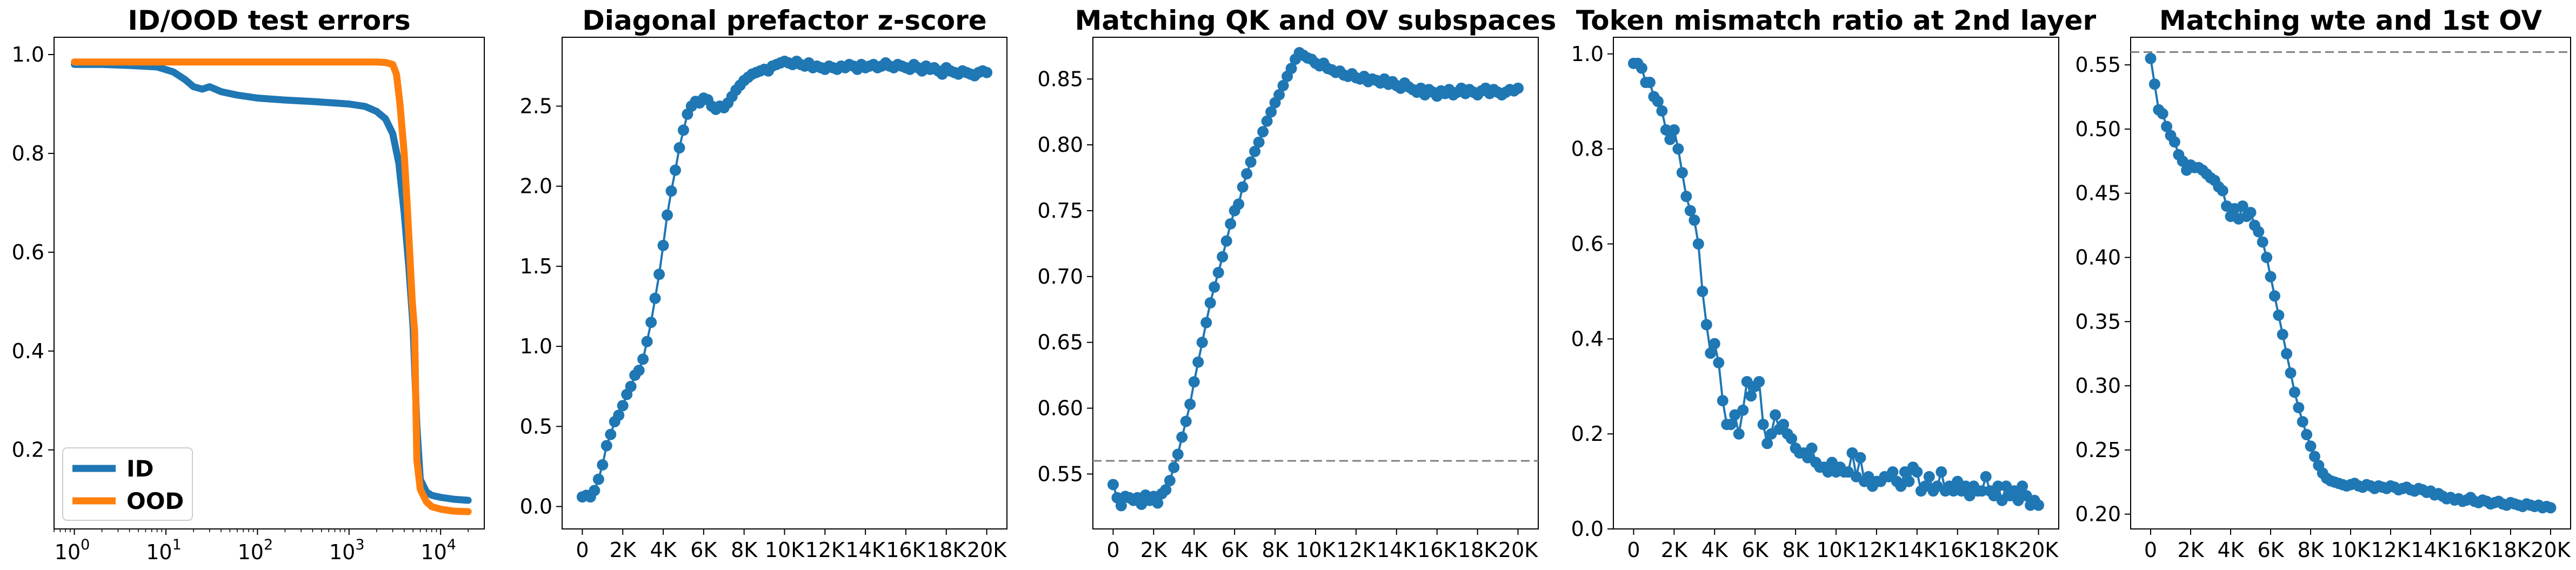 The width and height of the screenshot is (2576, 570). I want to click on legend-label-ood: OOD, so click(155, 501).